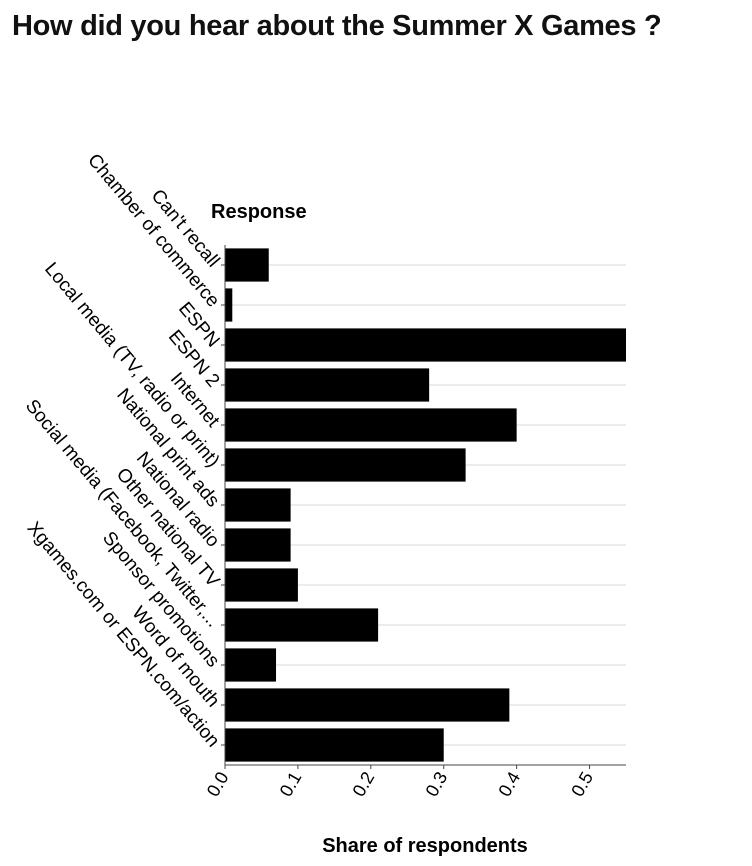  I want to click on x-tick-label: 0.0, so click(218, 784).